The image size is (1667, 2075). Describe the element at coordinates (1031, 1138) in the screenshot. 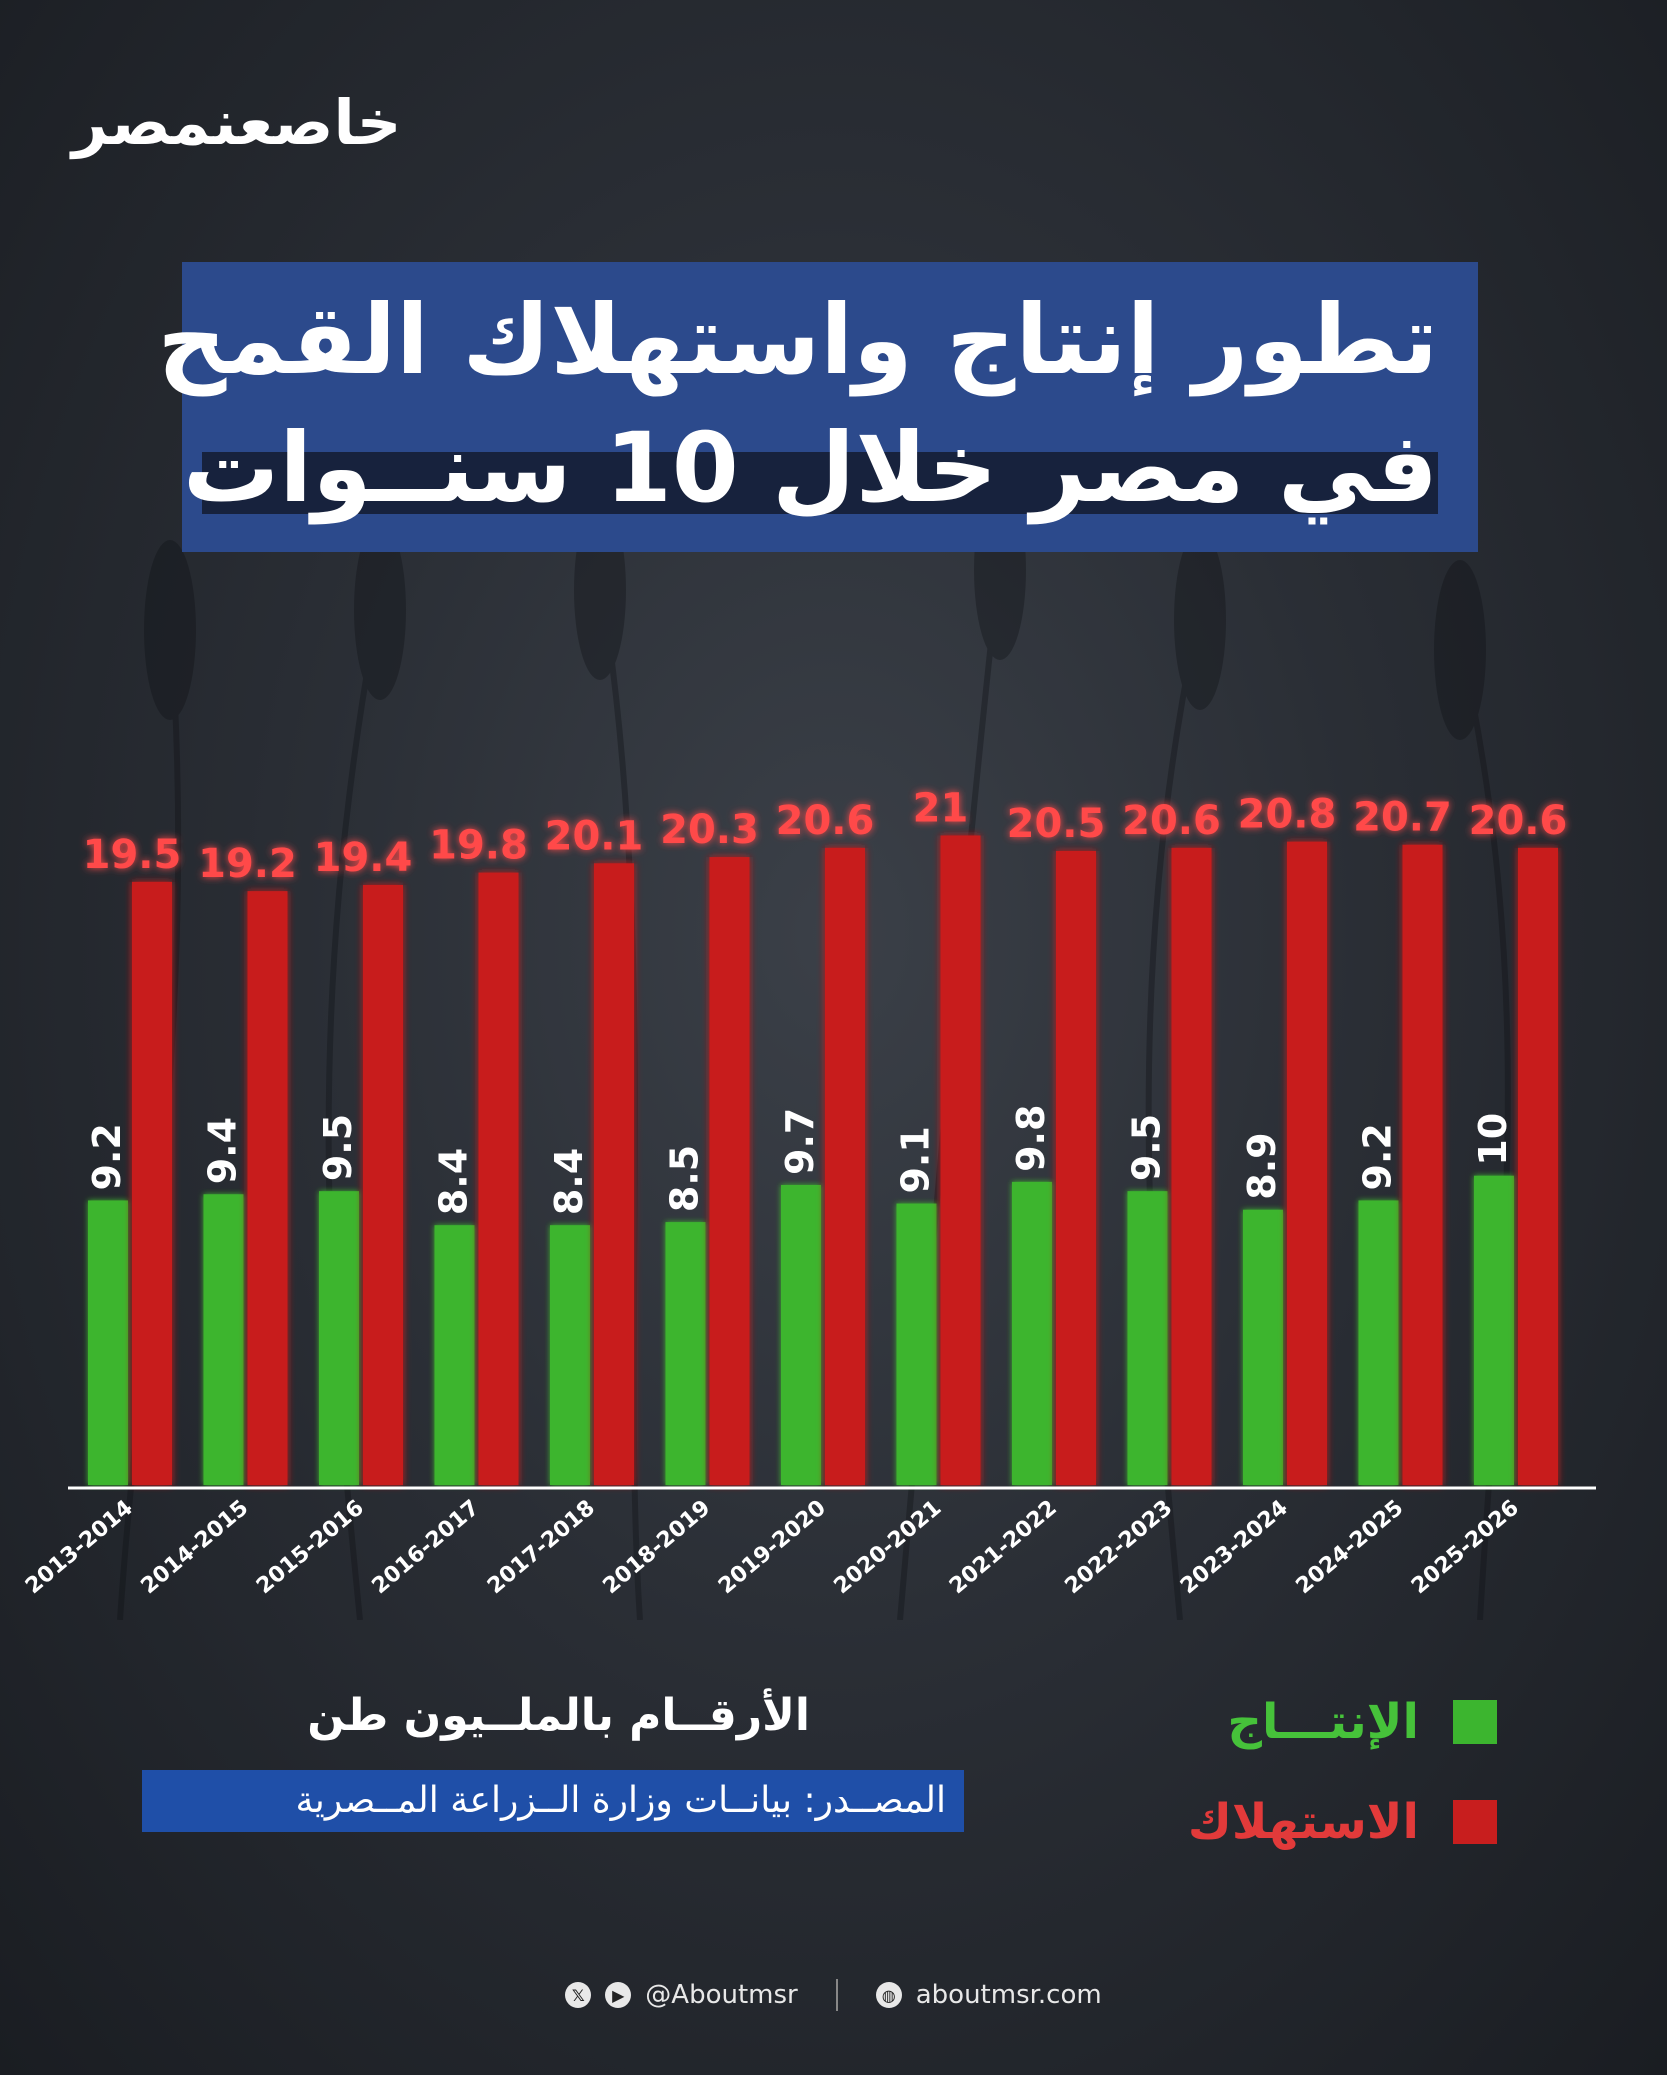

I see `label-production-2021-2022: 9.8` at that location.